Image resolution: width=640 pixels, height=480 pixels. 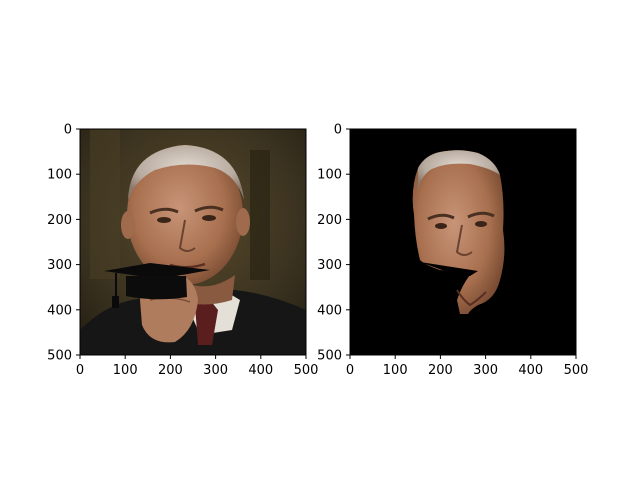 What do you see at coordinates (156, 288) in the screenshot?
I see `cap-base` at bounding box center [156, 288].